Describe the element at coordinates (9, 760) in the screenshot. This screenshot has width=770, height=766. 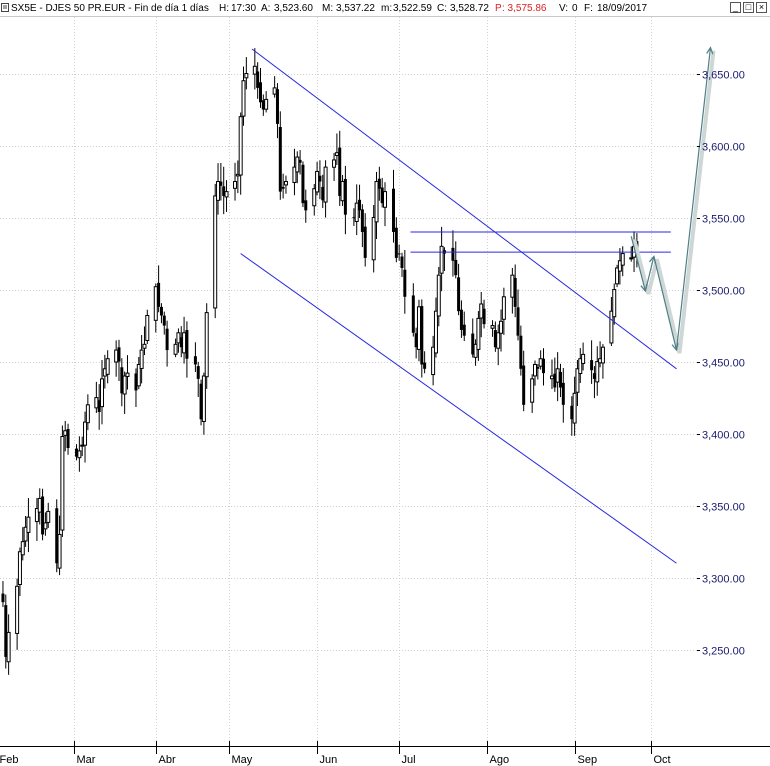
I see `x-tick-label-feb: Feb` at that location.